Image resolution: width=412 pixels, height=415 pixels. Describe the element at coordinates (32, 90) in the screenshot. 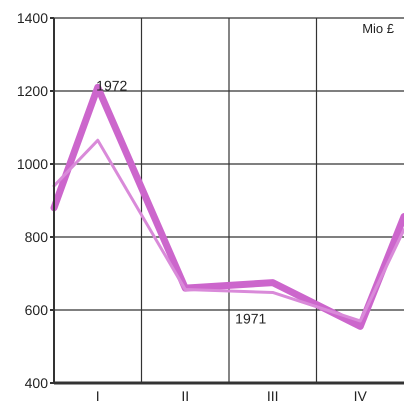

I see `y-tick-label: 1200` at that location.